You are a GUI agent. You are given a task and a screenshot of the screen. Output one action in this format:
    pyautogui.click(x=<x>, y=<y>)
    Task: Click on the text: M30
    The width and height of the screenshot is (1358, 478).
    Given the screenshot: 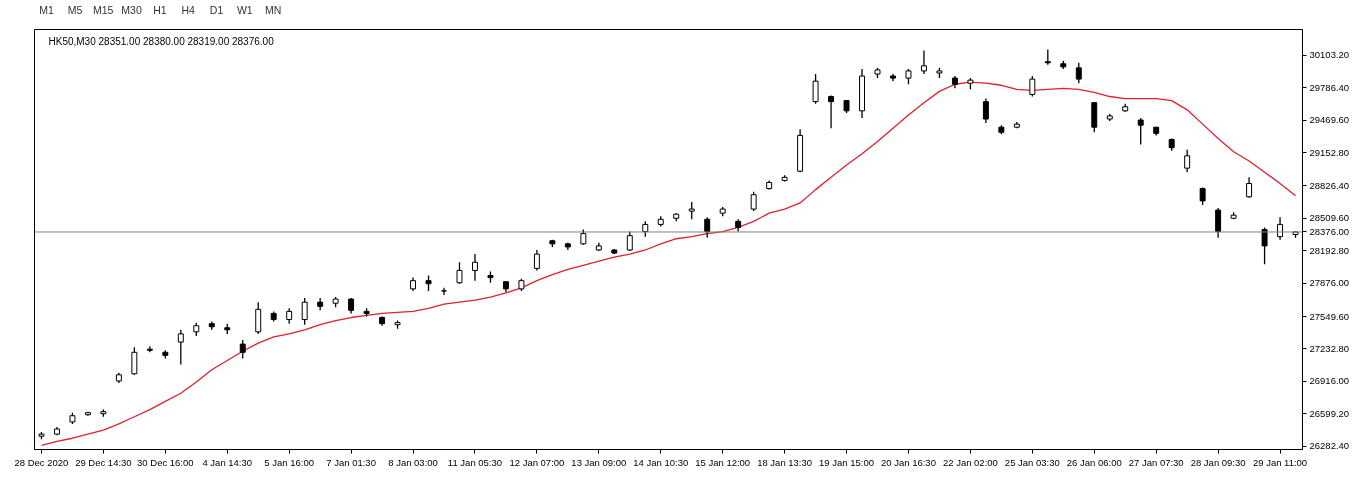 What is the action you would take?
    pyautogui.click(x=131, y=9)
    